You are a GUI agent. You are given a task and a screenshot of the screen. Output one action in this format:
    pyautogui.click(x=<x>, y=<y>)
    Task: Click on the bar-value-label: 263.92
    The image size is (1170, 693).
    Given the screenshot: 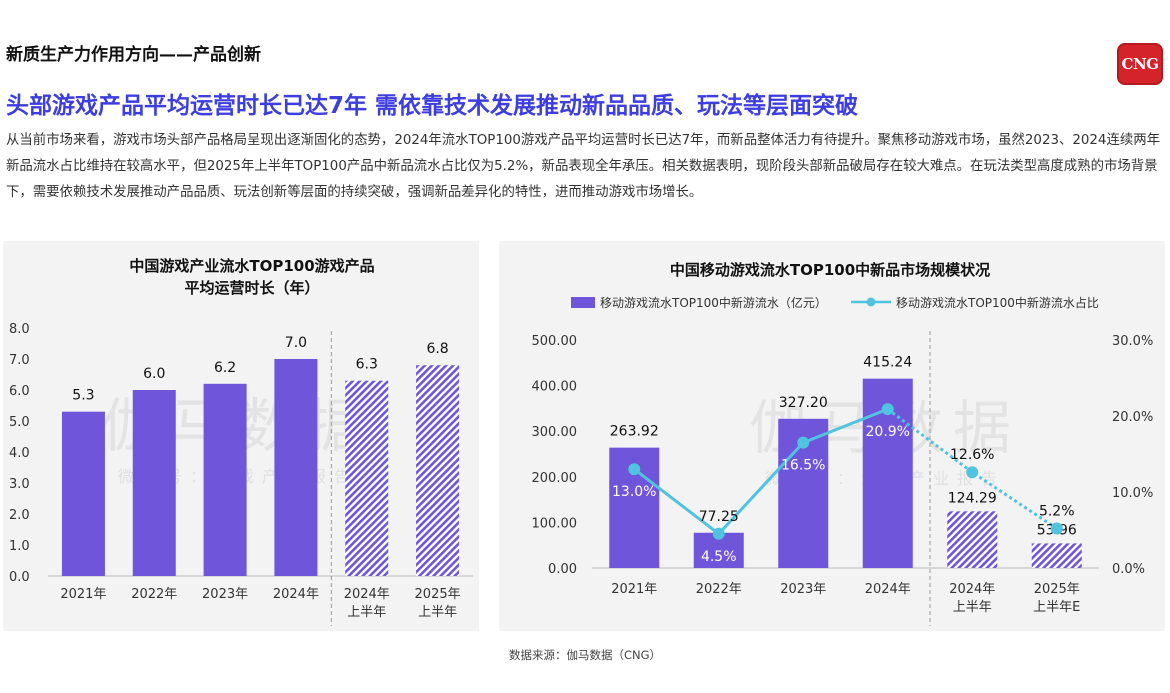 What is the action you would take?
    pyautogui.click(x=634, y=432)
    